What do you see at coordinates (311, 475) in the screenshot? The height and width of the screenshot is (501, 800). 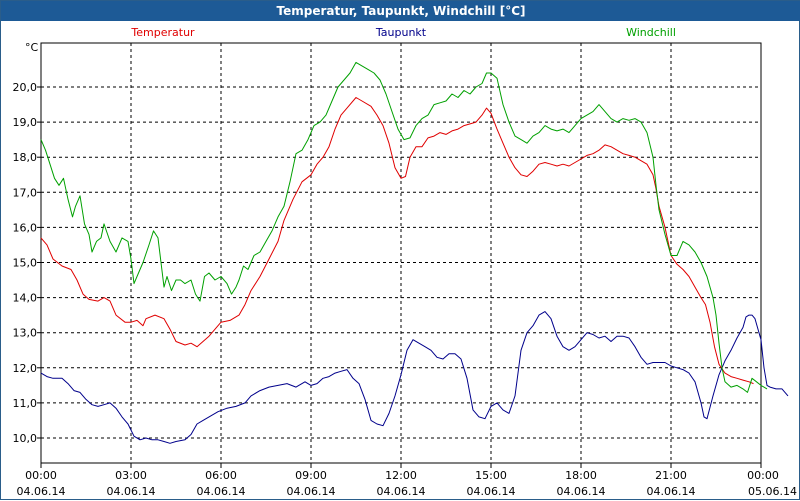 I see `x-tick-time: 09:00` at bounding box center [311, 475].